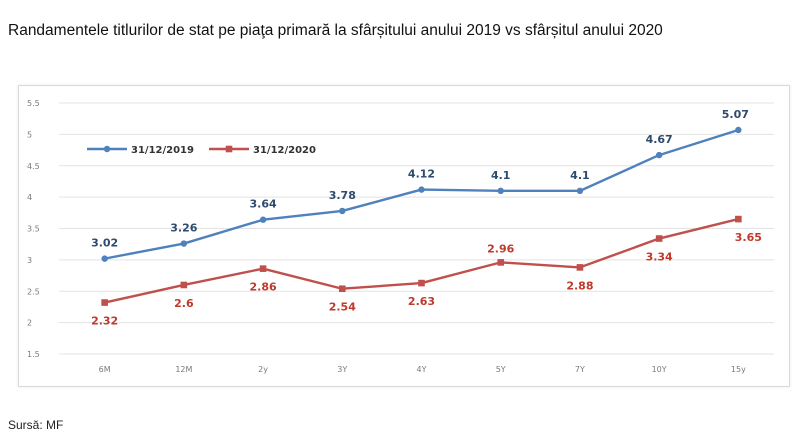 Image resolution: width=805 pixels, height=441 pixels. Describe the element at coordinates (263, 369) in the screenshot. I see `x-tick-label: 2y` at that location.